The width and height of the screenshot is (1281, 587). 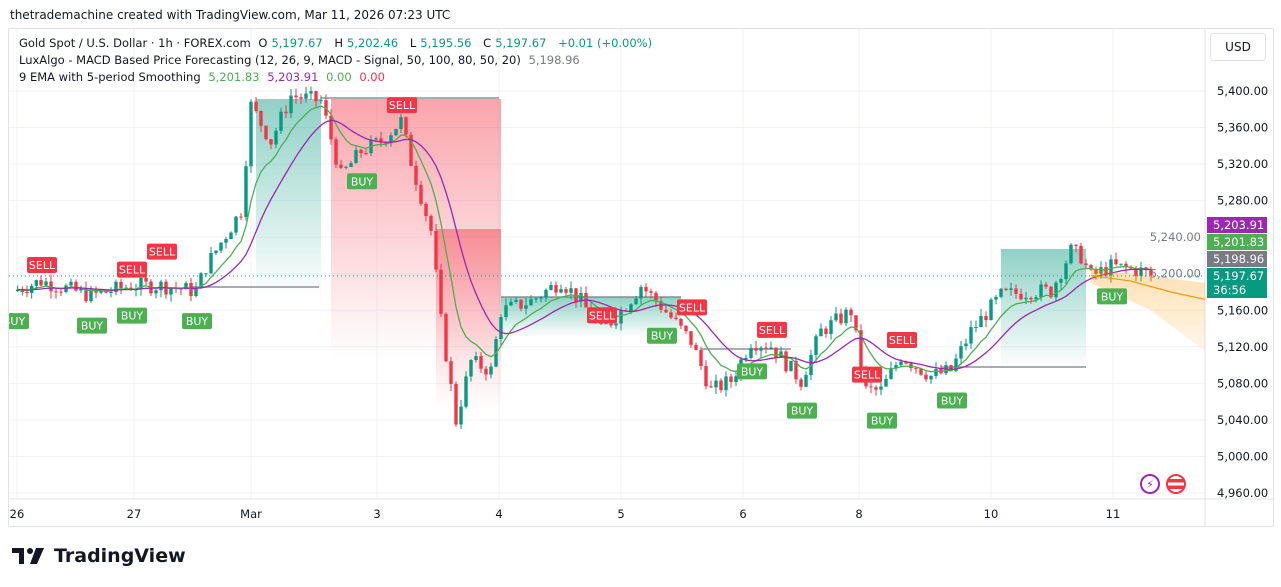 I want to click on y-tick-label: 5,080.00, so click(x=1242, y=383).